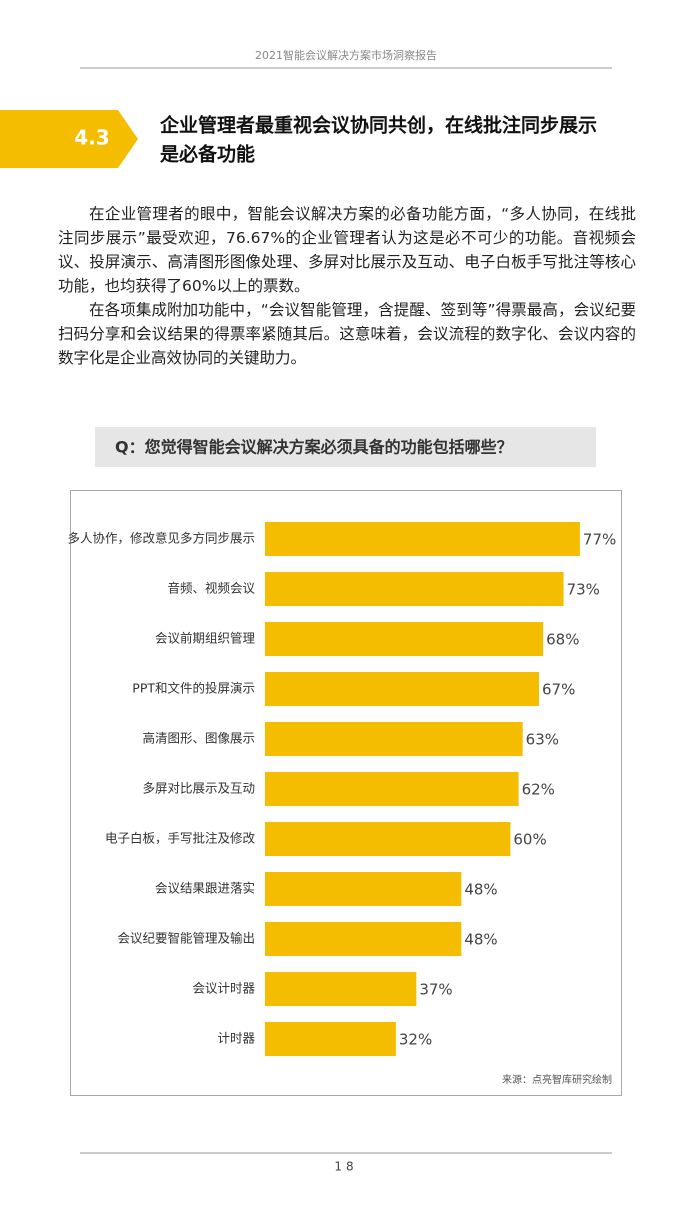  I want to click on source-note: 来源：点亮智库研究绘制, so click(557, 1079).